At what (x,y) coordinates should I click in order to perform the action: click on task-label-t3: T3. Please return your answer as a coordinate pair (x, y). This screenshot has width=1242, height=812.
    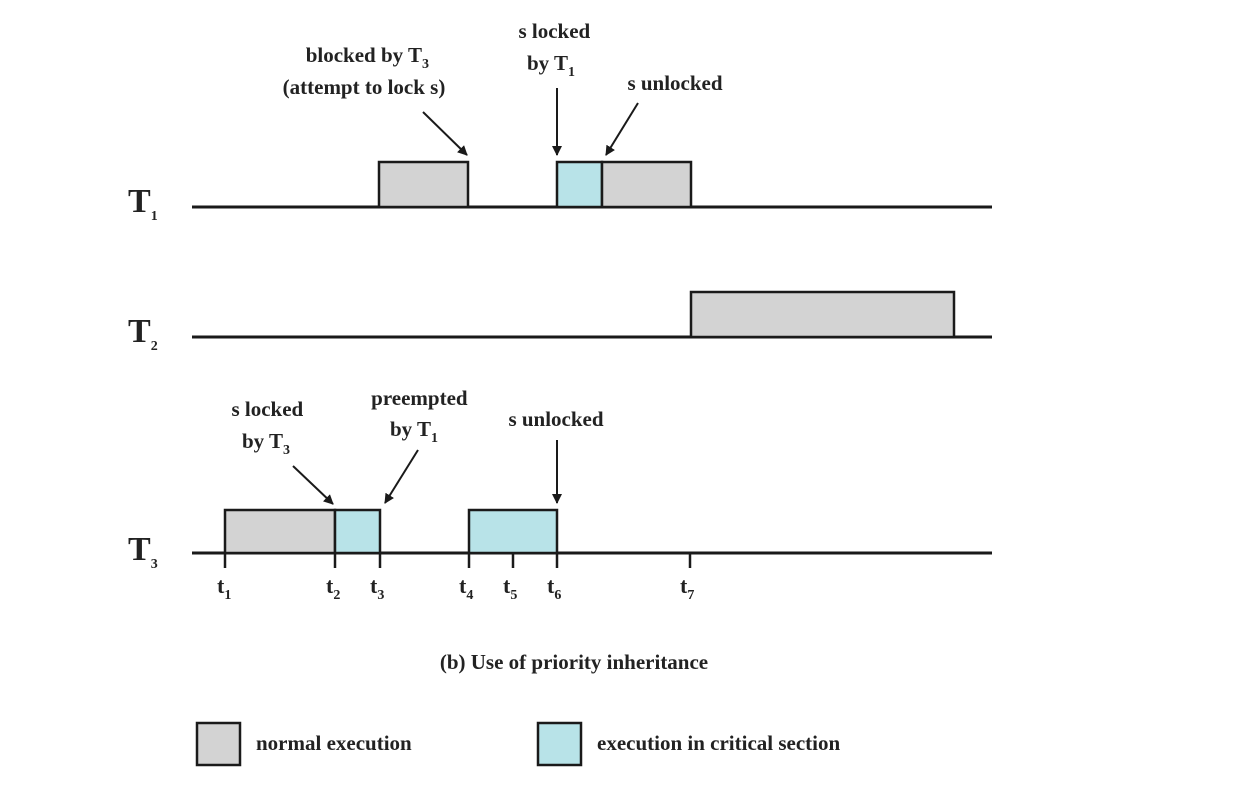
    Looking at the image, I should click on (143, 551).